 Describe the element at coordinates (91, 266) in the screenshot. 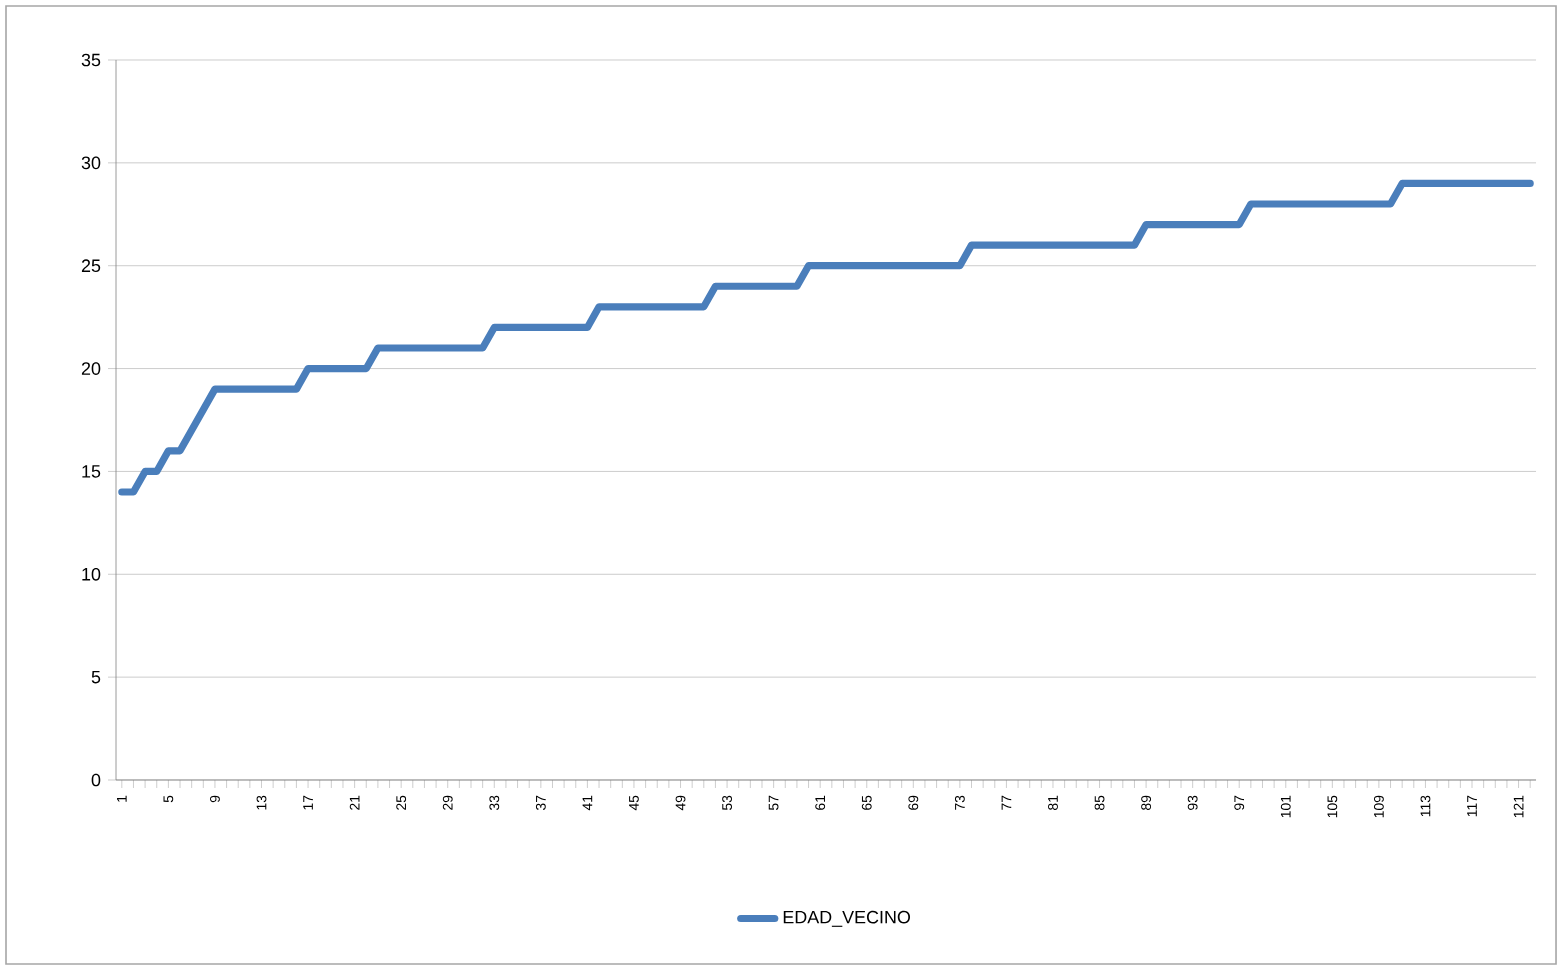

I see `y-tick-label: 25` at that location.